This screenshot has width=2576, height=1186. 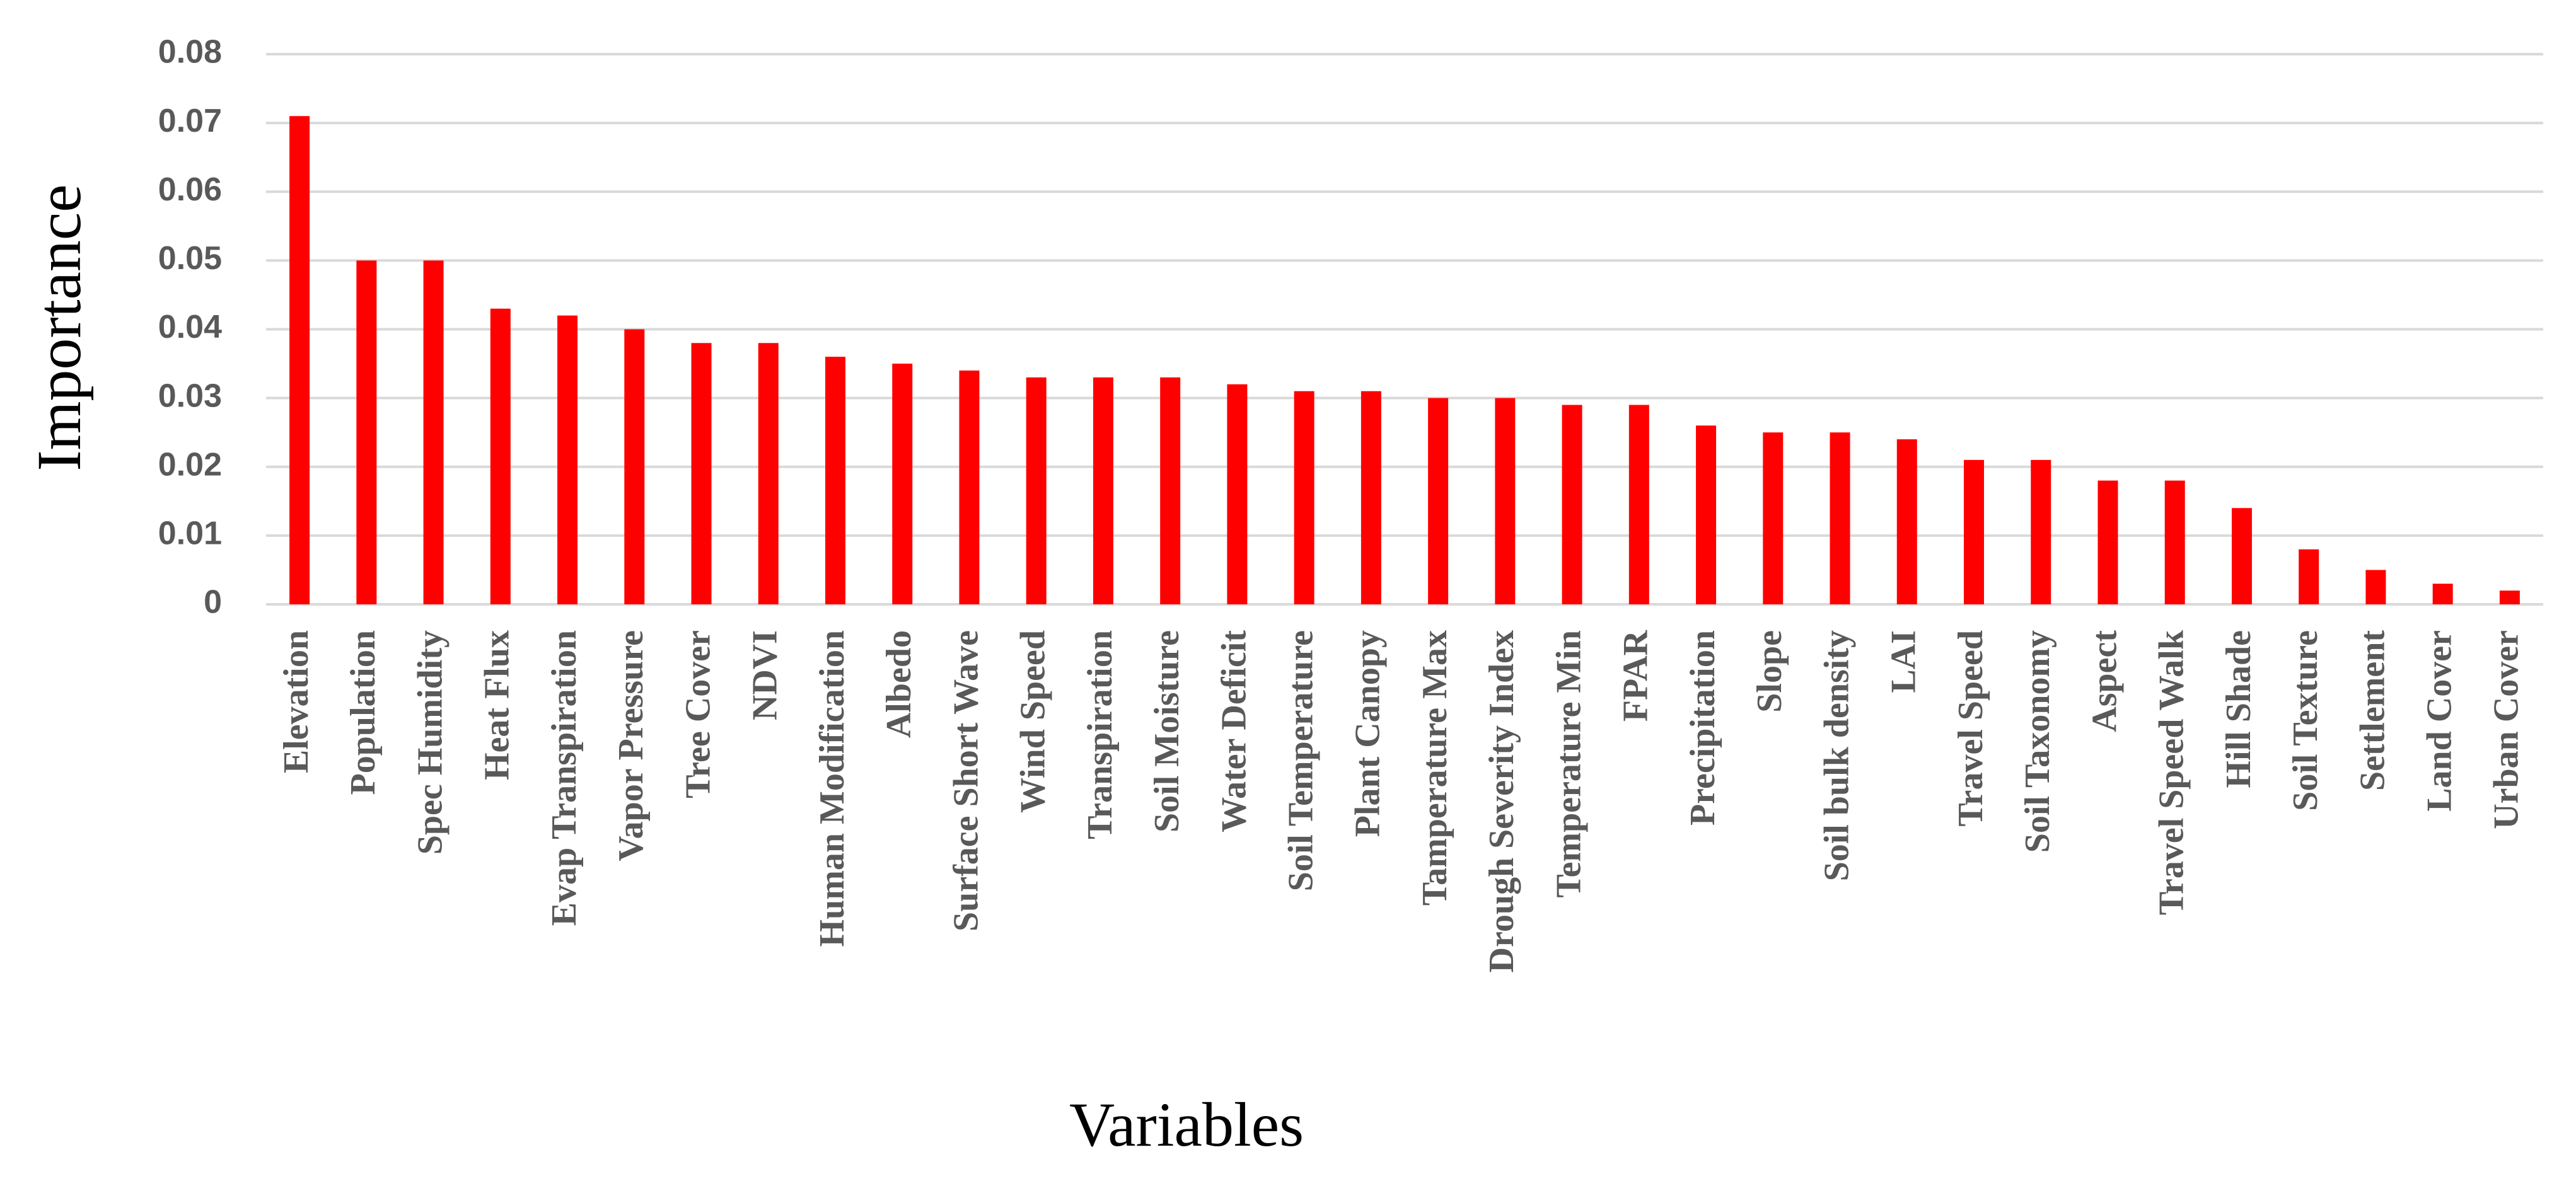 What do you see at coordinates (59, 327) in the screenshot?
I see `y-axis-title: Importance` at bounding box center [59, 327].